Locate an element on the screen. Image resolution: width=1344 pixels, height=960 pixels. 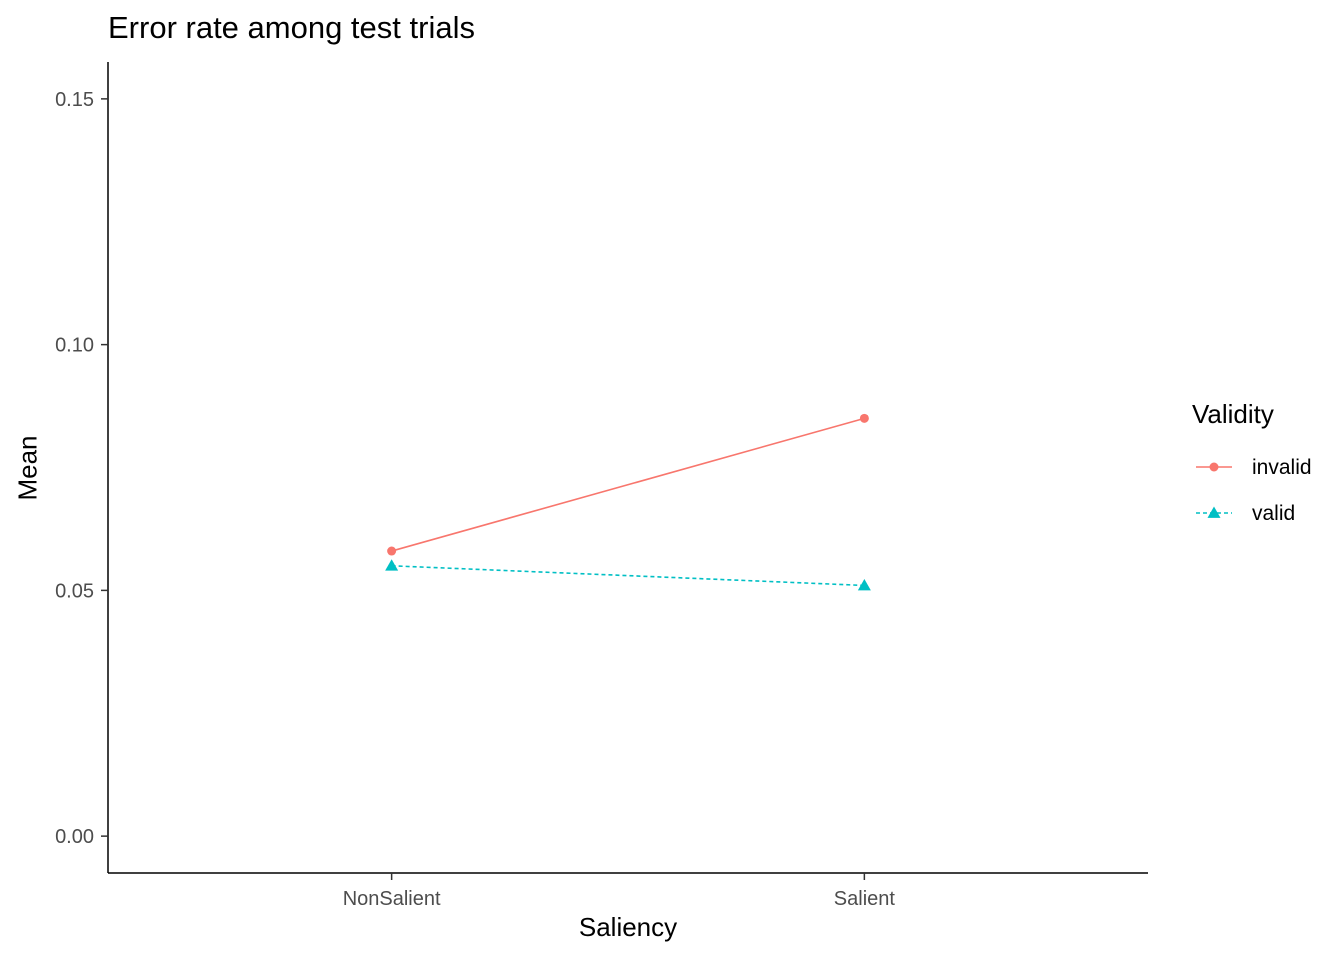
legend-key-marker-invalid is located at coordinates (1214, 467).